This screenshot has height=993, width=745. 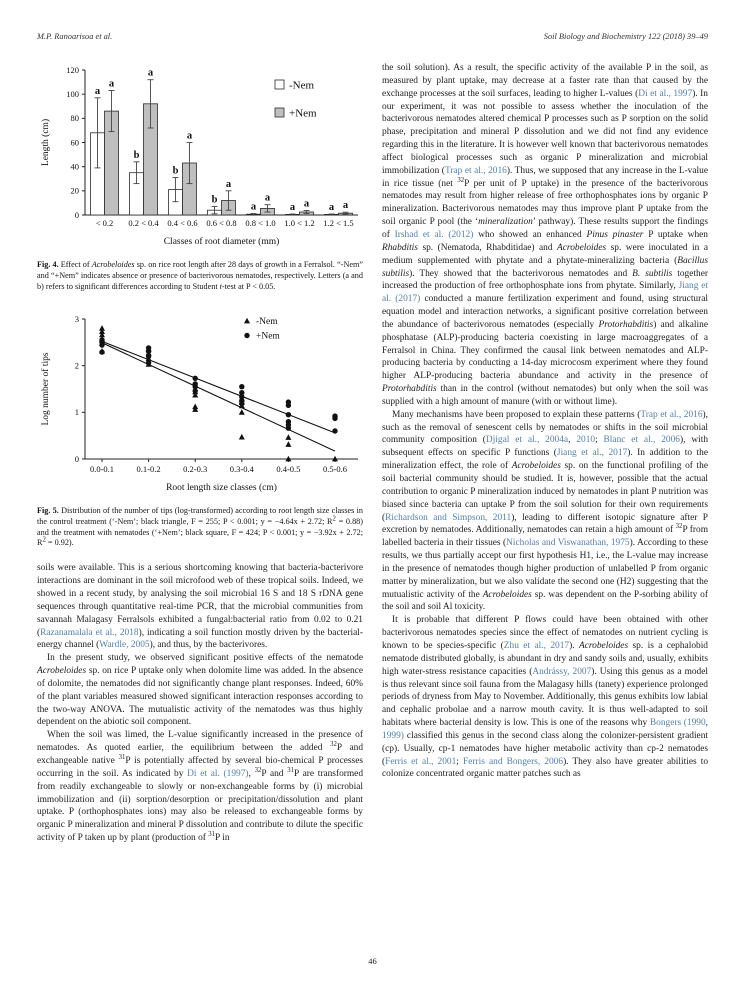 I want to click on text-segment: Protorhabditis, so click(x=409, y=389).